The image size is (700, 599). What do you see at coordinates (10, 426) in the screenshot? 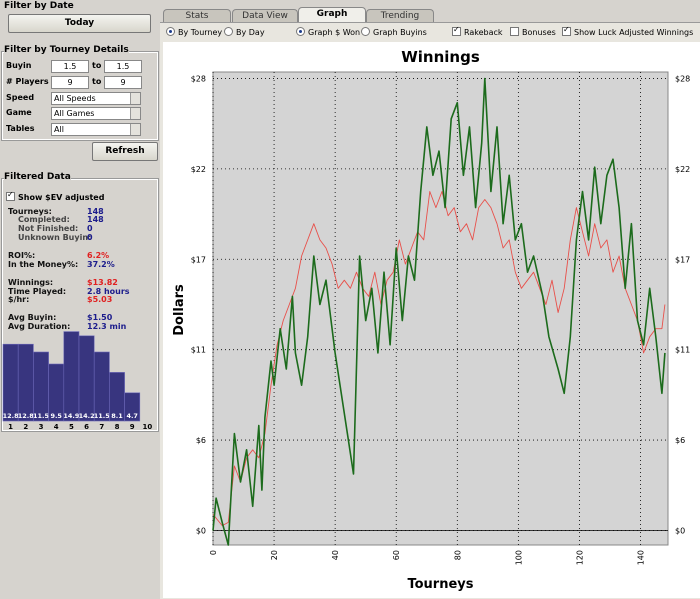
I see `x-tick-label: 1` at bounding box center [10, 426].